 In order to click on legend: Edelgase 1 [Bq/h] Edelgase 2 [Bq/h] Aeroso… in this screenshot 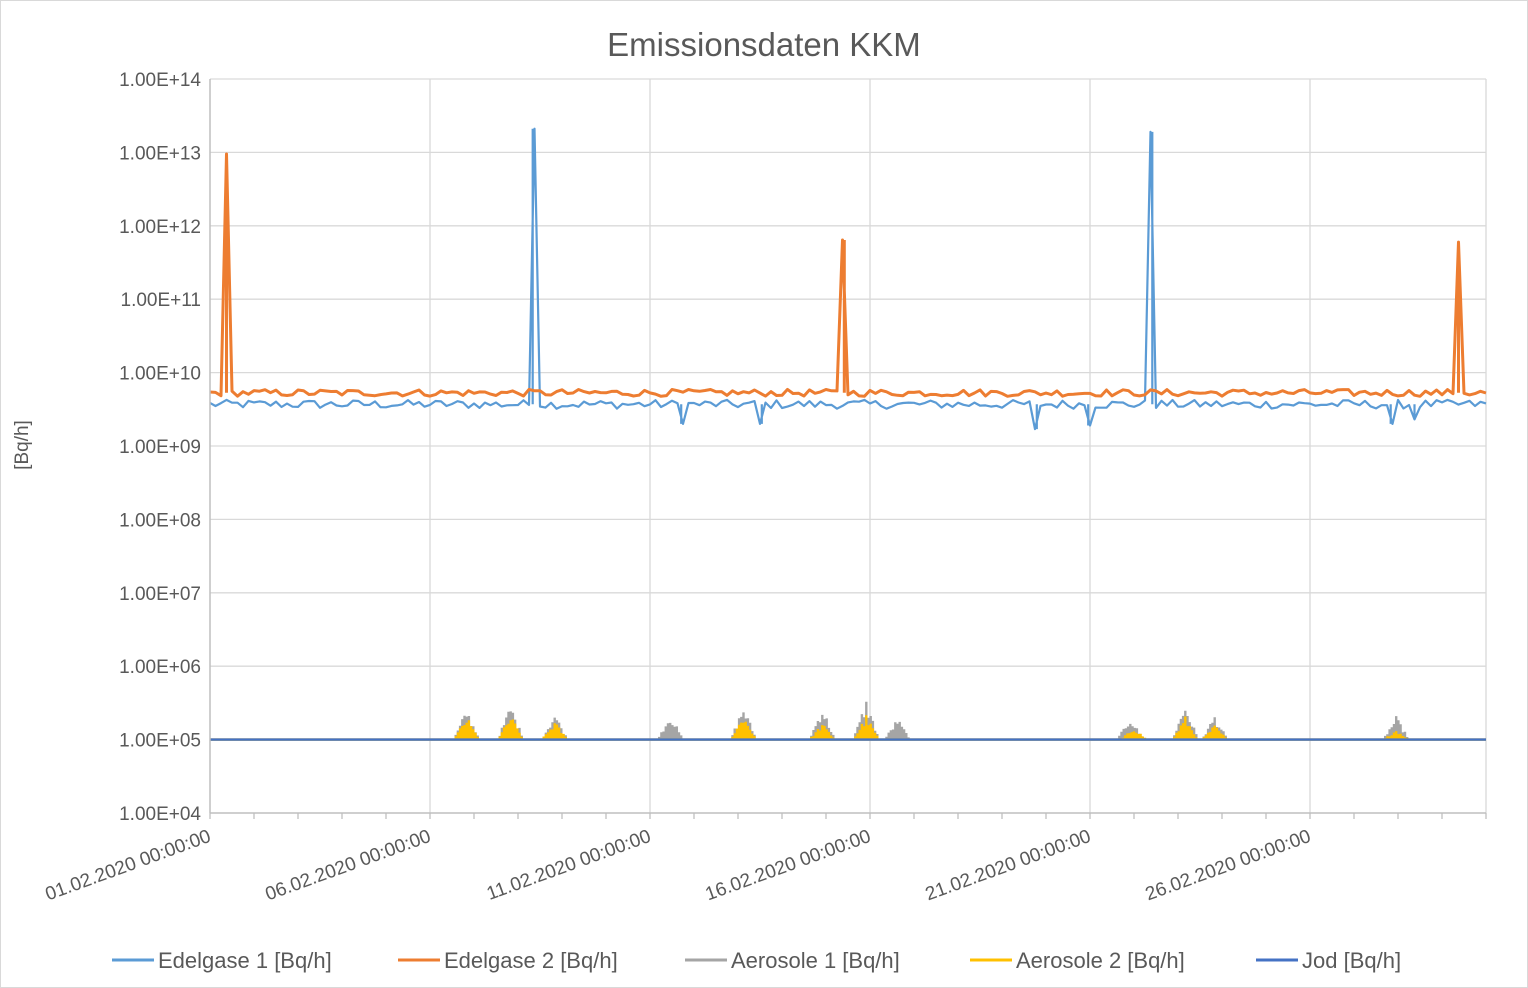, I will do `click(756, 960)`.